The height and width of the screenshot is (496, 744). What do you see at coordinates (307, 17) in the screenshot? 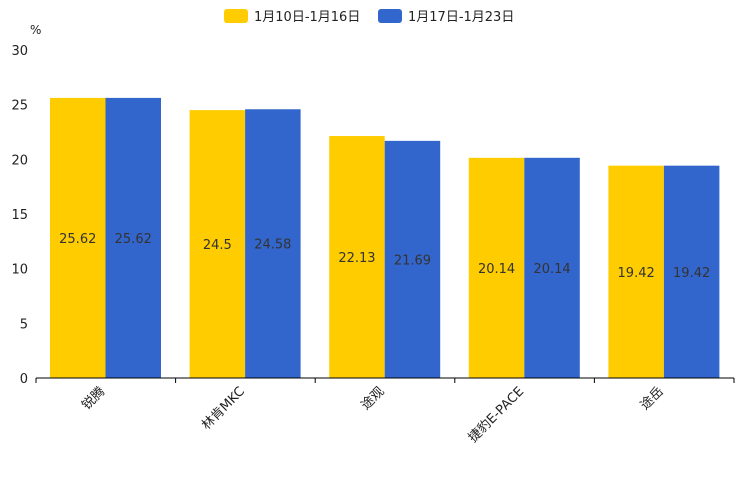
I see `legend-label-series-1: 1月10日-1月16日` at bounding box center [307, 17].